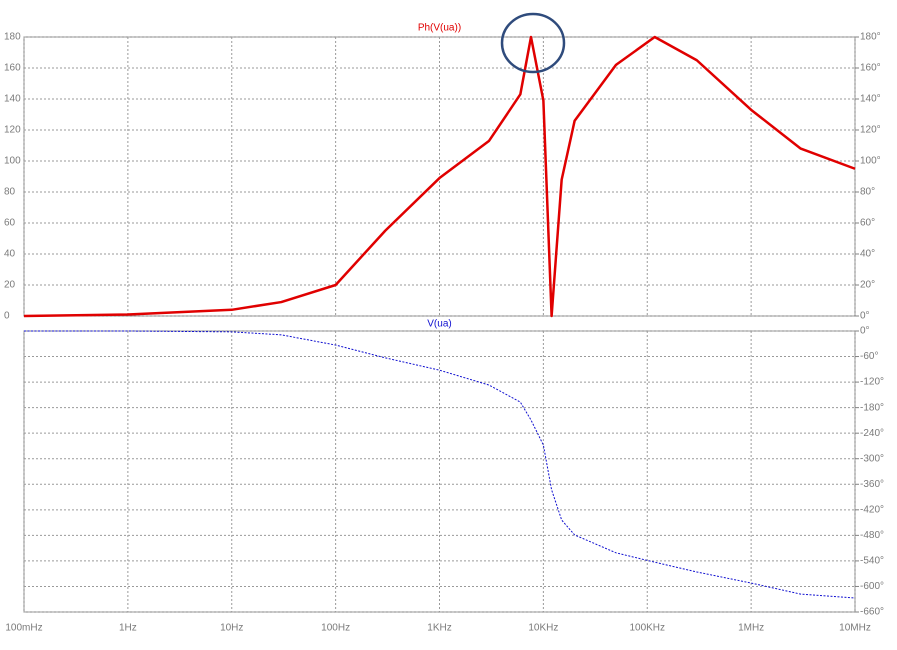 This screenshot has height=650, width=897. What do you see at coordinates (12, 68) in the screenshot?
I see `y-tick-label: 160` at bounding box center [12, 68].